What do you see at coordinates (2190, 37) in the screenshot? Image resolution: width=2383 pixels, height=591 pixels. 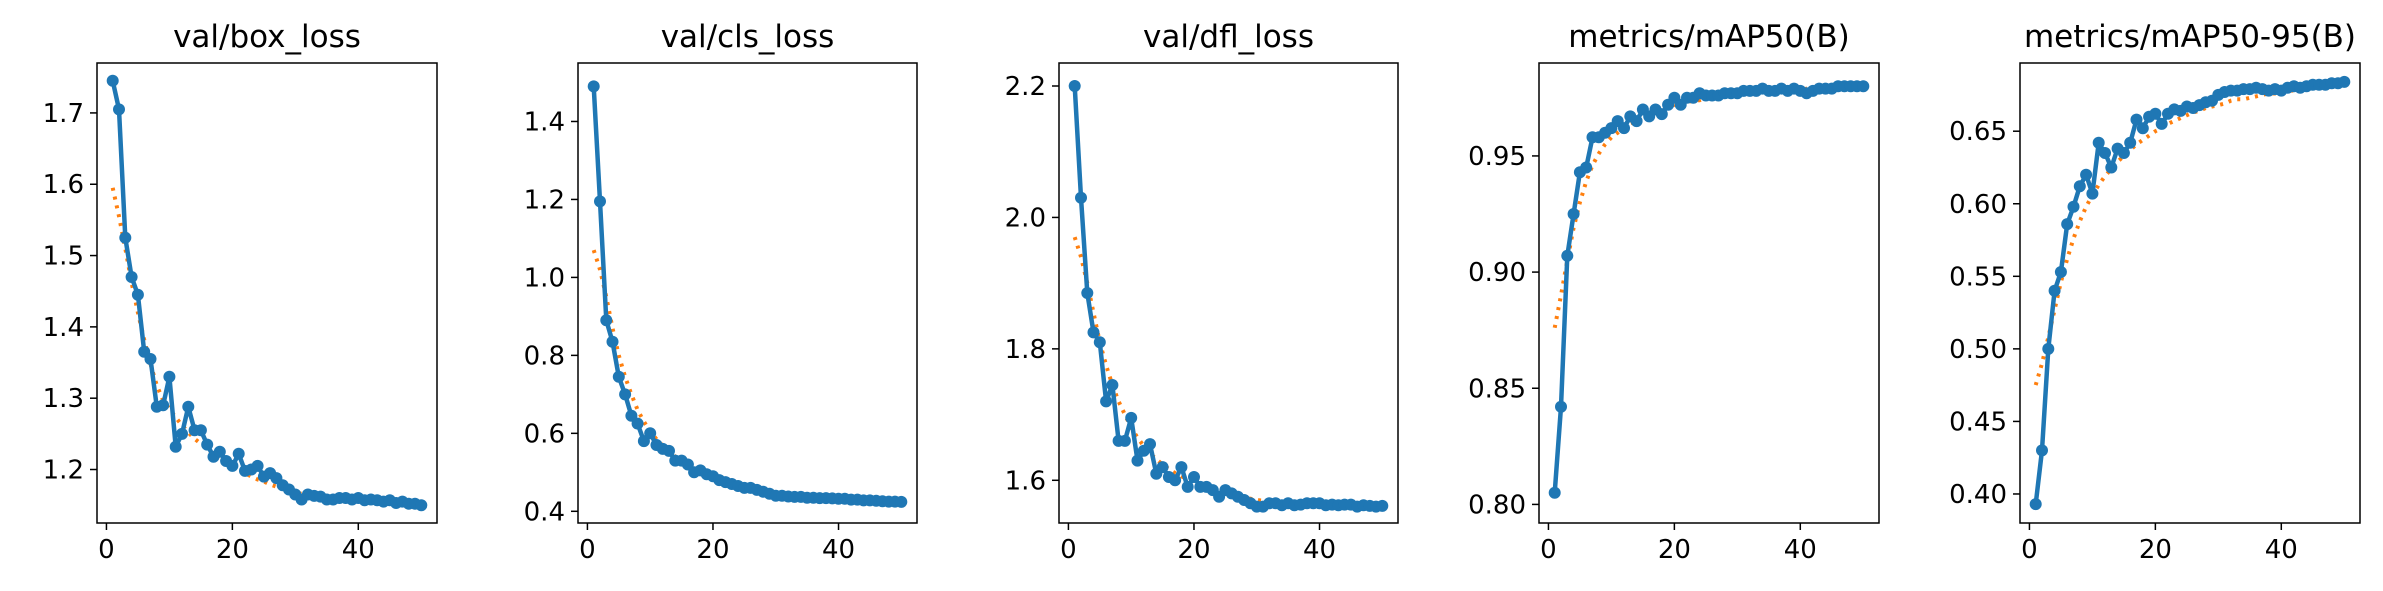 I see `panel-title: metrics/mAP50-95(B)` at bounding box center [2190, 37].